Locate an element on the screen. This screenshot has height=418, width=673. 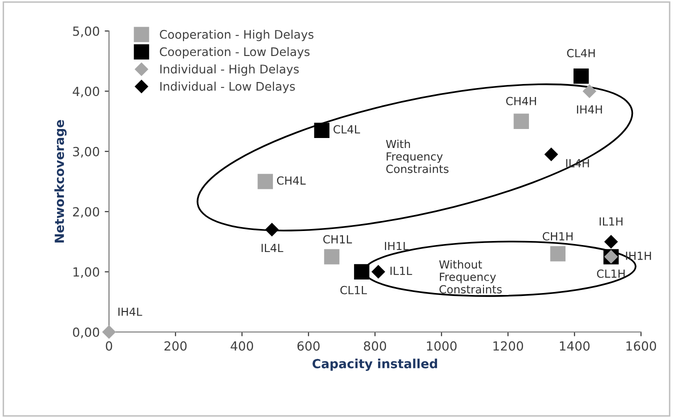
y-tick-label: 5,00 is located at coordinates (86, 32).